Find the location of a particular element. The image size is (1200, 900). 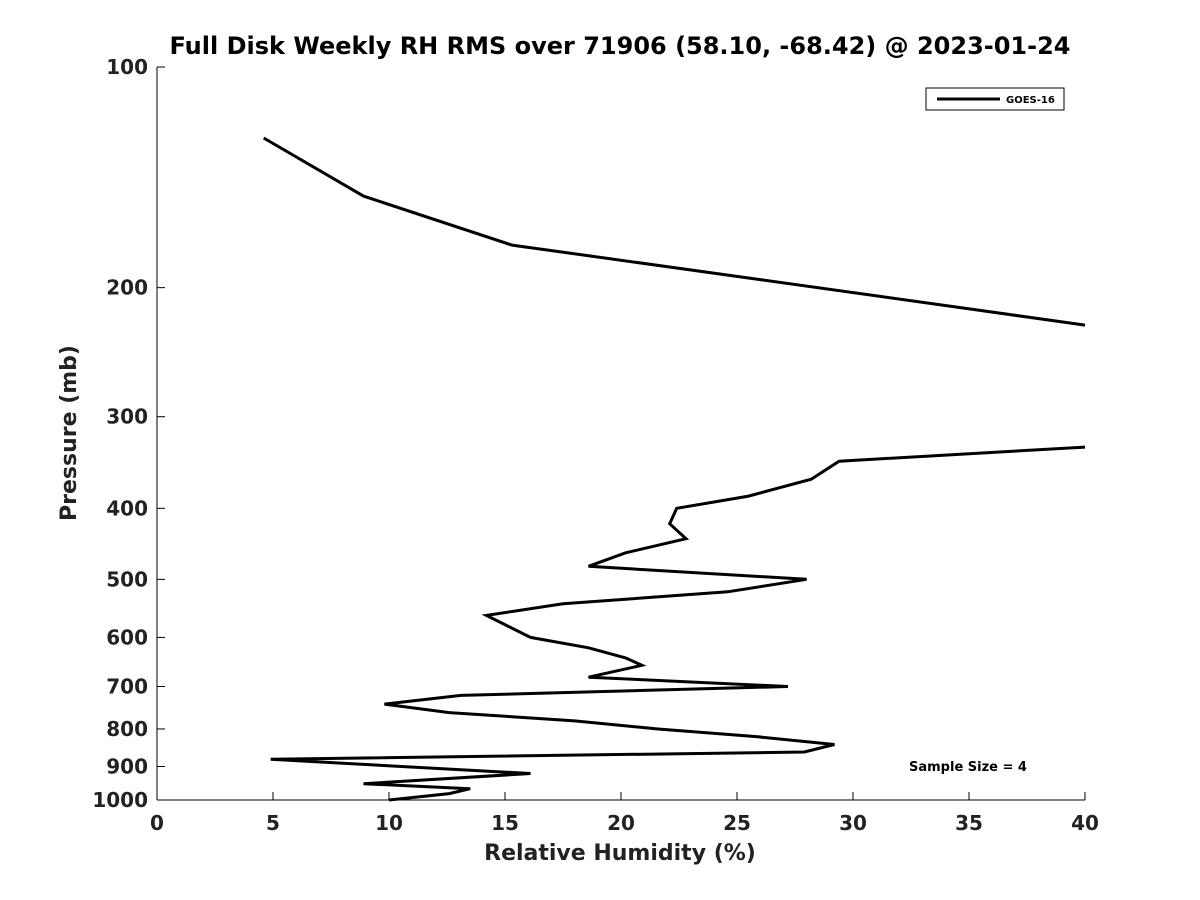

y-tick-label: 200 is located at coordinates (127, 288).